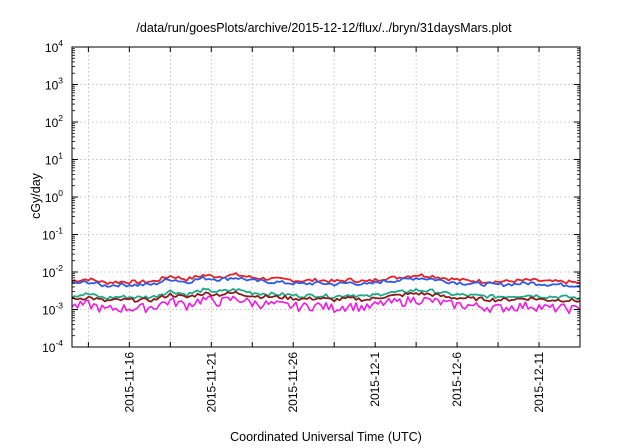 This screenshot has width=640, height=448. What do you see at coordinates (457, 379) in the screenshot?
I see `x-tick-label: 2015-12-6` at bounding box center [457, 379].